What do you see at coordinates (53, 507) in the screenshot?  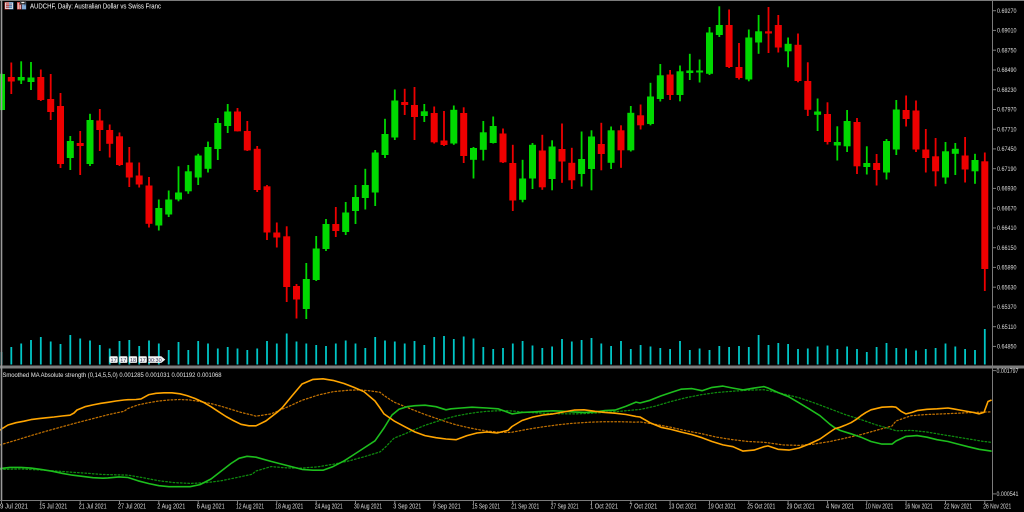 I see `svg-text: 15 Jul 2021` at bounding box center [53, 507].